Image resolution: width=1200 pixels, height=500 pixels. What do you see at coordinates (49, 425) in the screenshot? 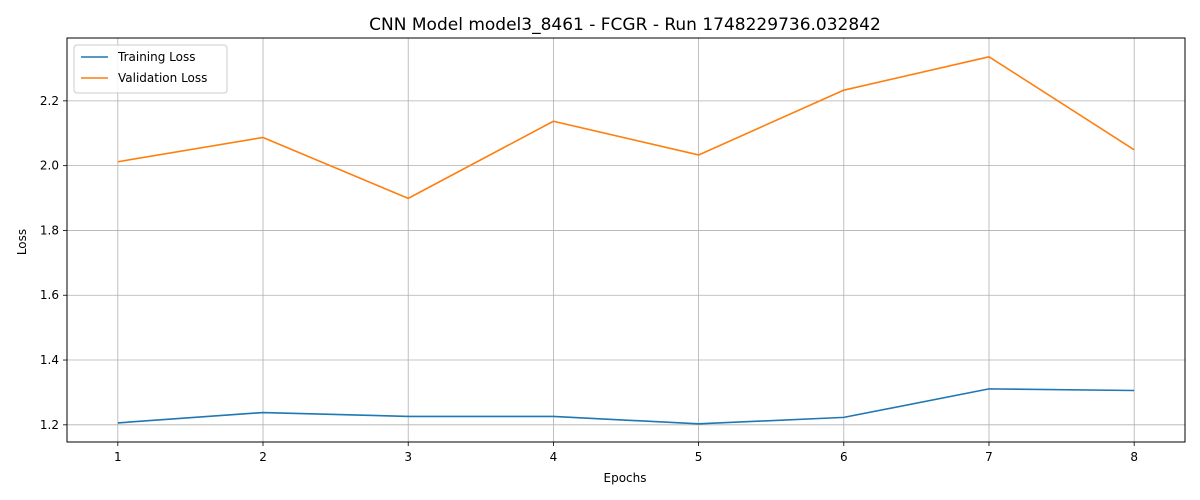
I see `y-tick-label: 1.2` at bounding box center [49, 425].